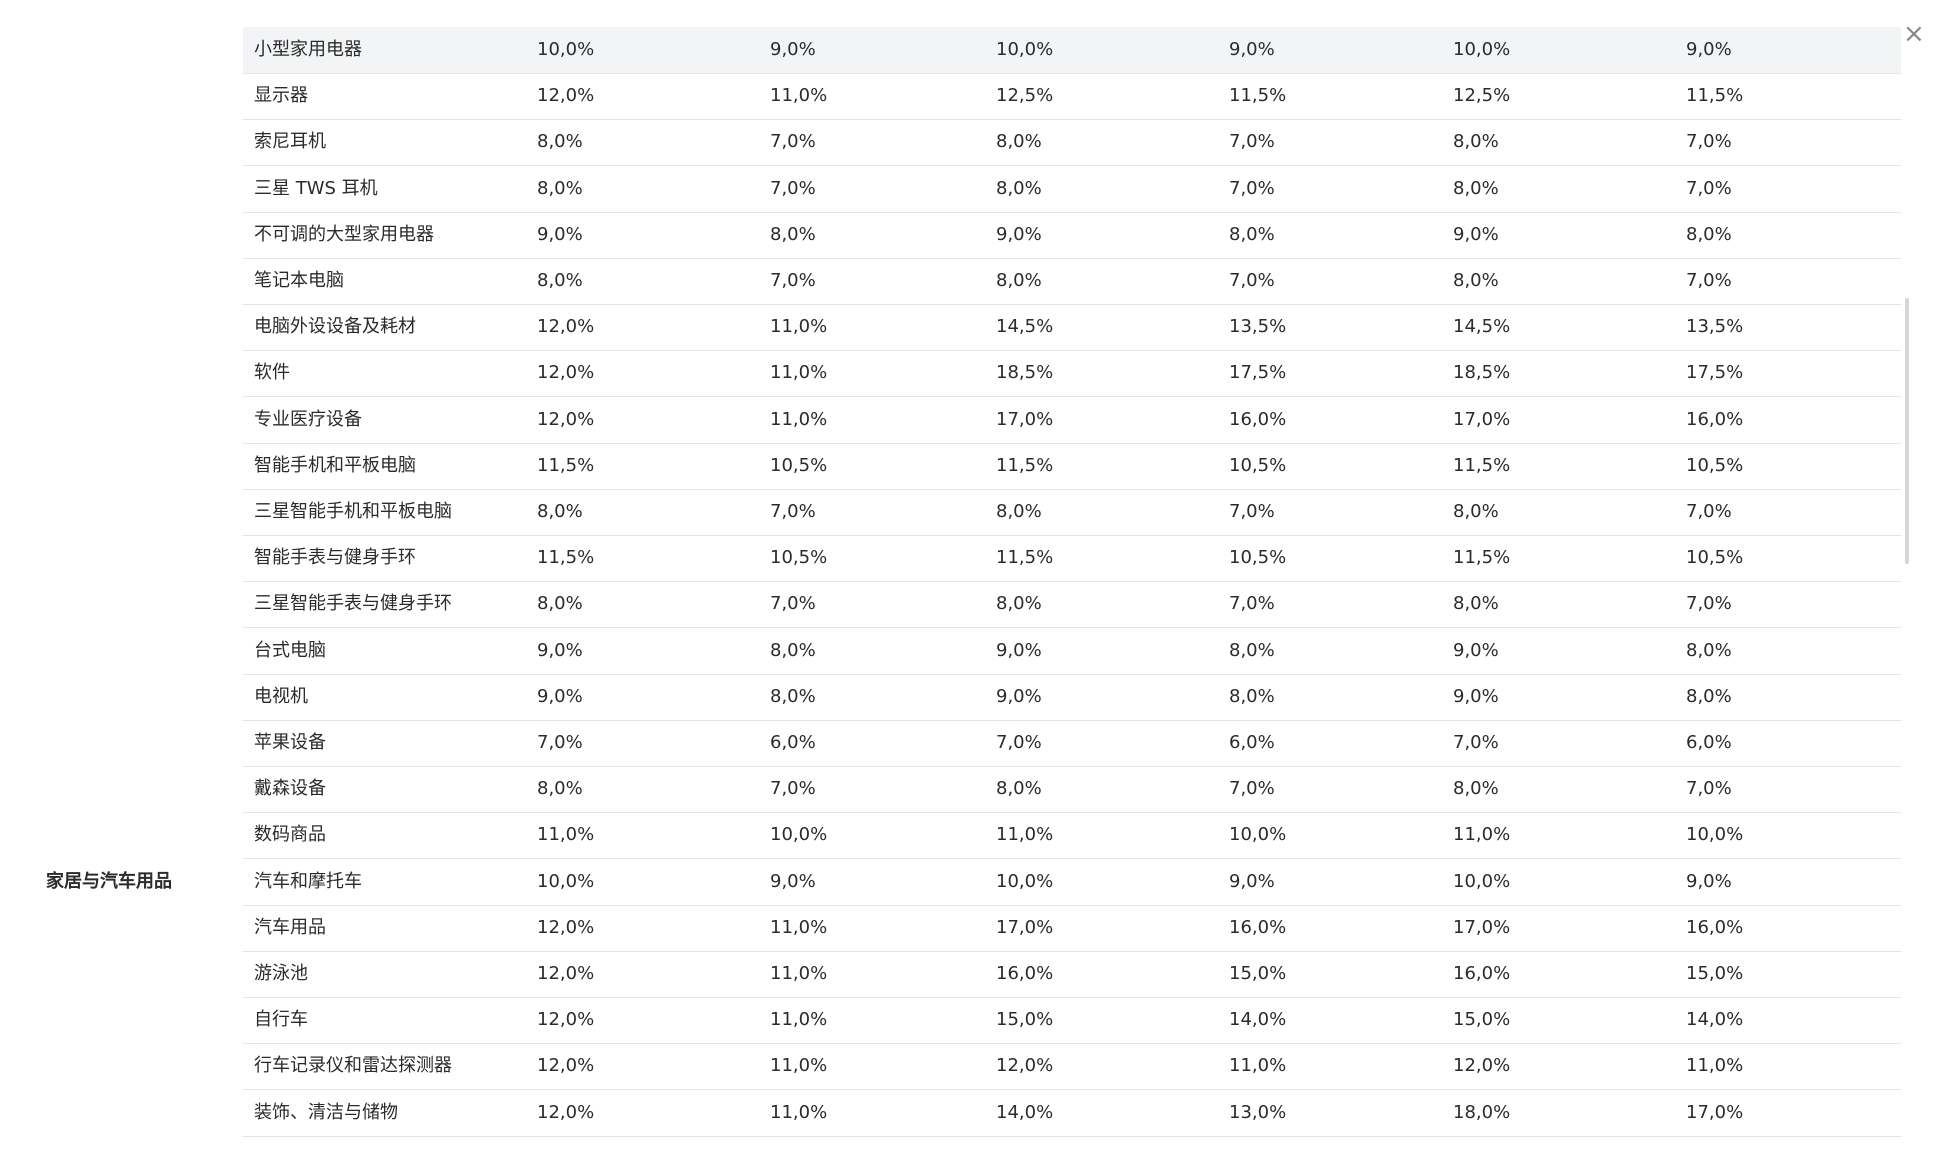 This screenshot has height=1156, width=1935. I want to click on category-cell: 家居与汽车用品, so click(109, 881).